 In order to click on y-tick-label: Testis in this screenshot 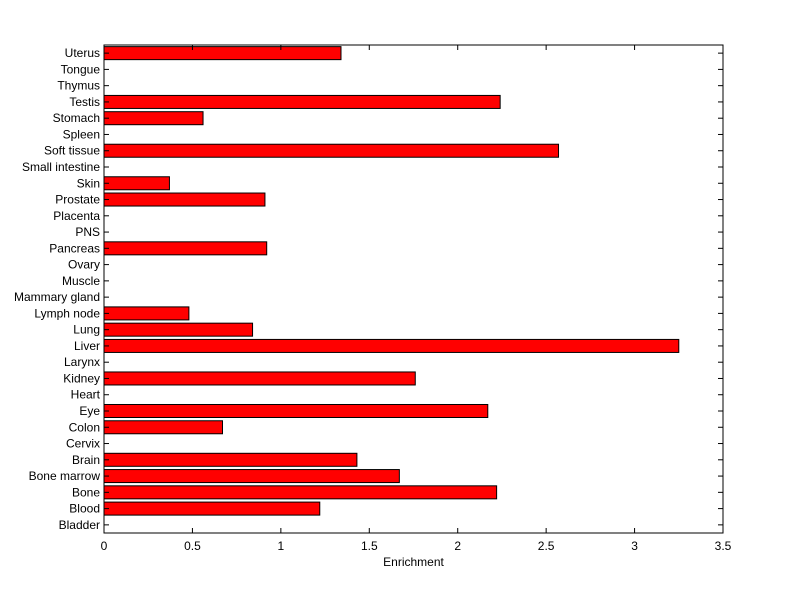, I will do `click(84, 102)`.